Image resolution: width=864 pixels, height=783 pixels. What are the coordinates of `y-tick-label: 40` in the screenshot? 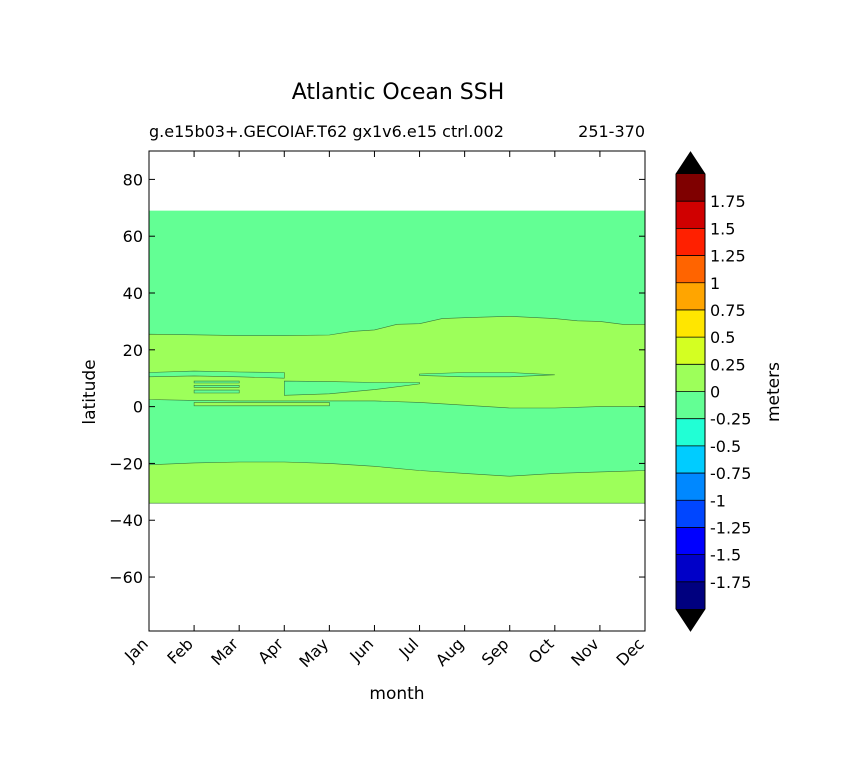 It's located at (133, 293).